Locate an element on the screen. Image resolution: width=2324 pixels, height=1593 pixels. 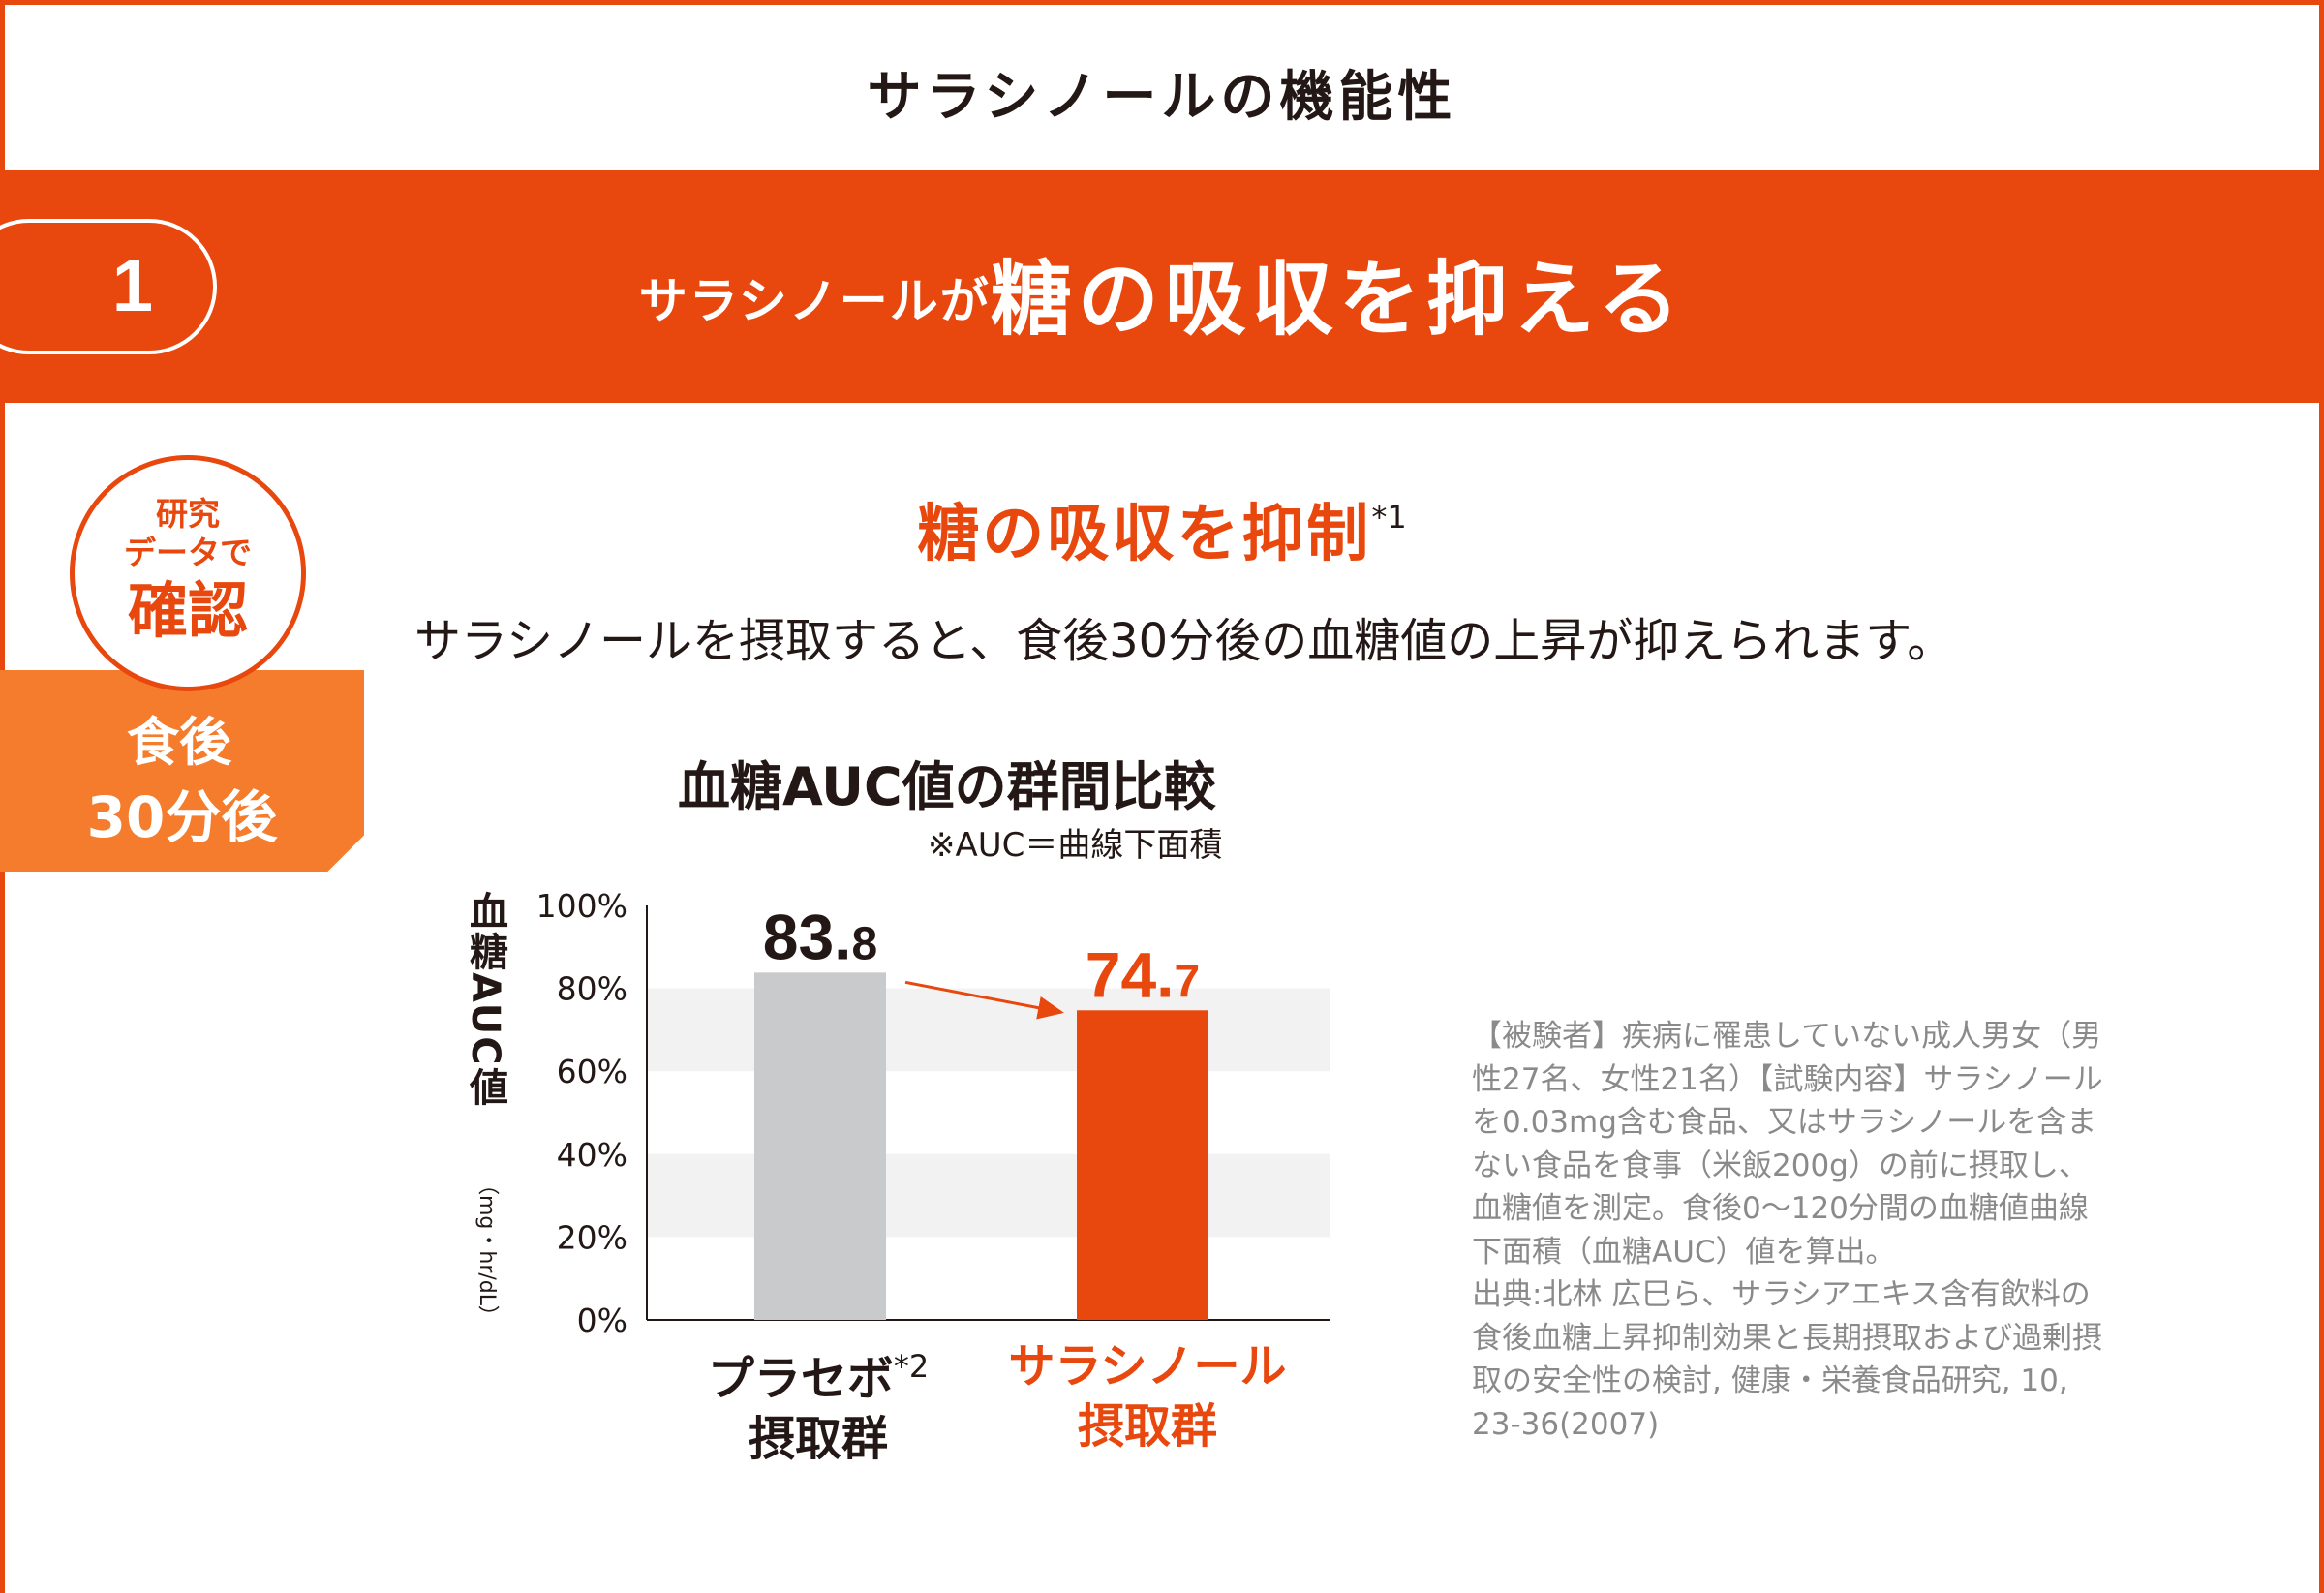
category-placebo-note-mark: *2 is located at coordinates (912, 1366).